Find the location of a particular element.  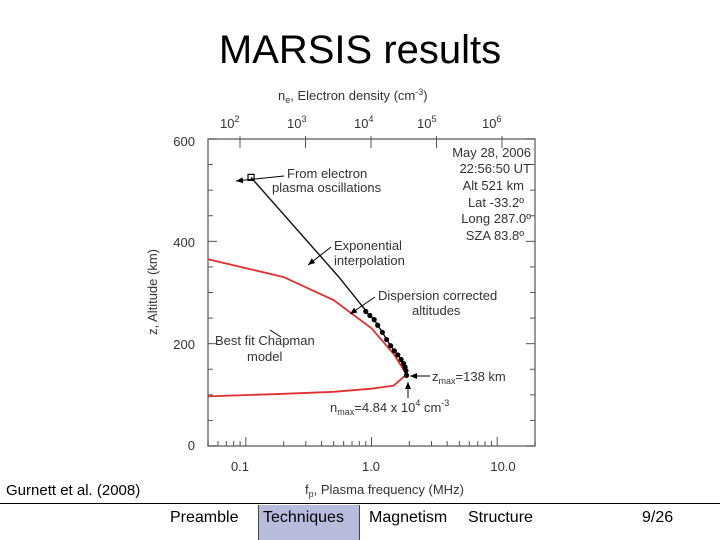

curves is located at coordinates (308, 285).